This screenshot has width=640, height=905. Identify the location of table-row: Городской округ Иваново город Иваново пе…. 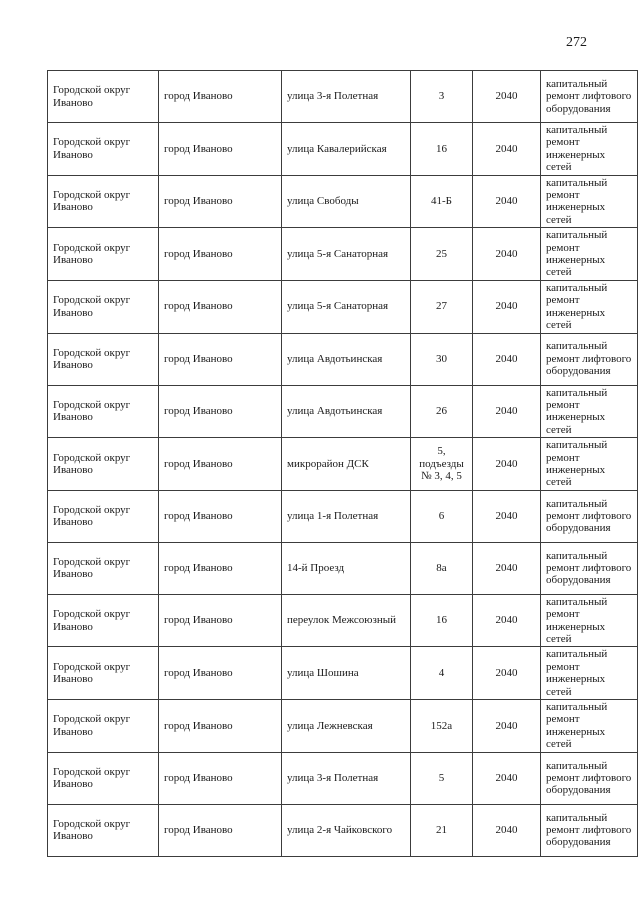
(342, 620).